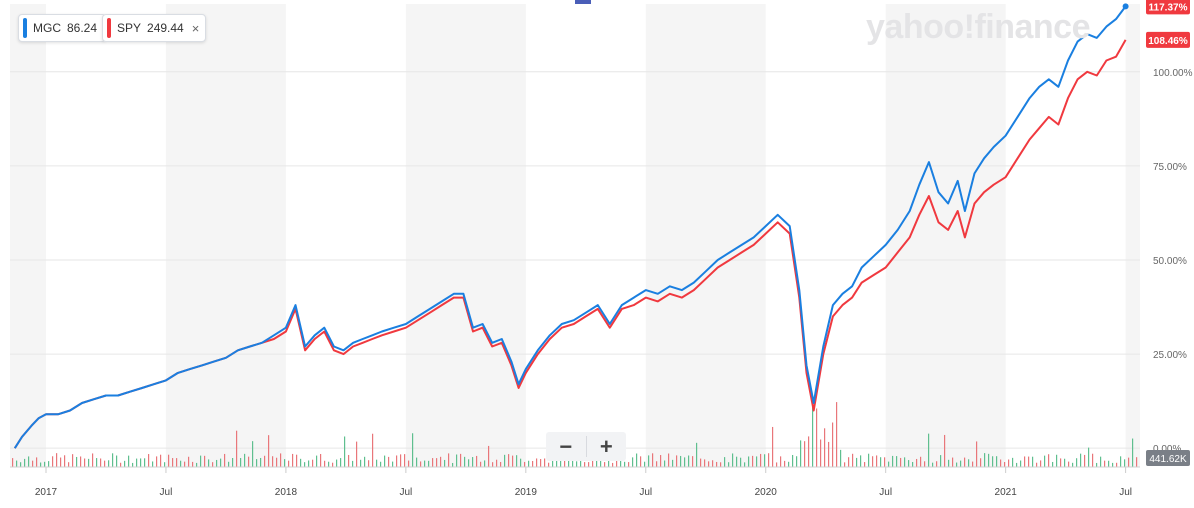 The width and height of the screenshot is (1194, 508). Describe the element at coordinates (606, 446) in the screenshot. I see `zoom-in-button: +` at that location.